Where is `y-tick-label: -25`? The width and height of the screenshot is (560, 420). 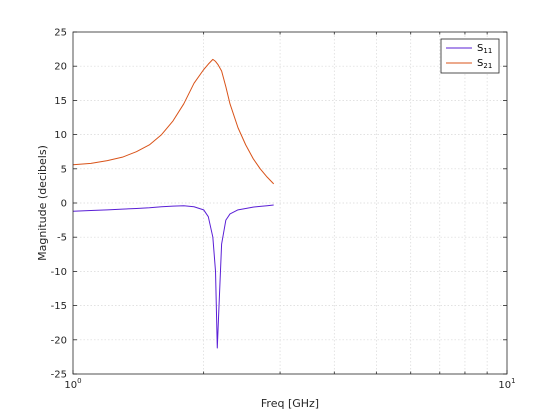 y-tick-label: -25 is located at coordinates (59, 375).